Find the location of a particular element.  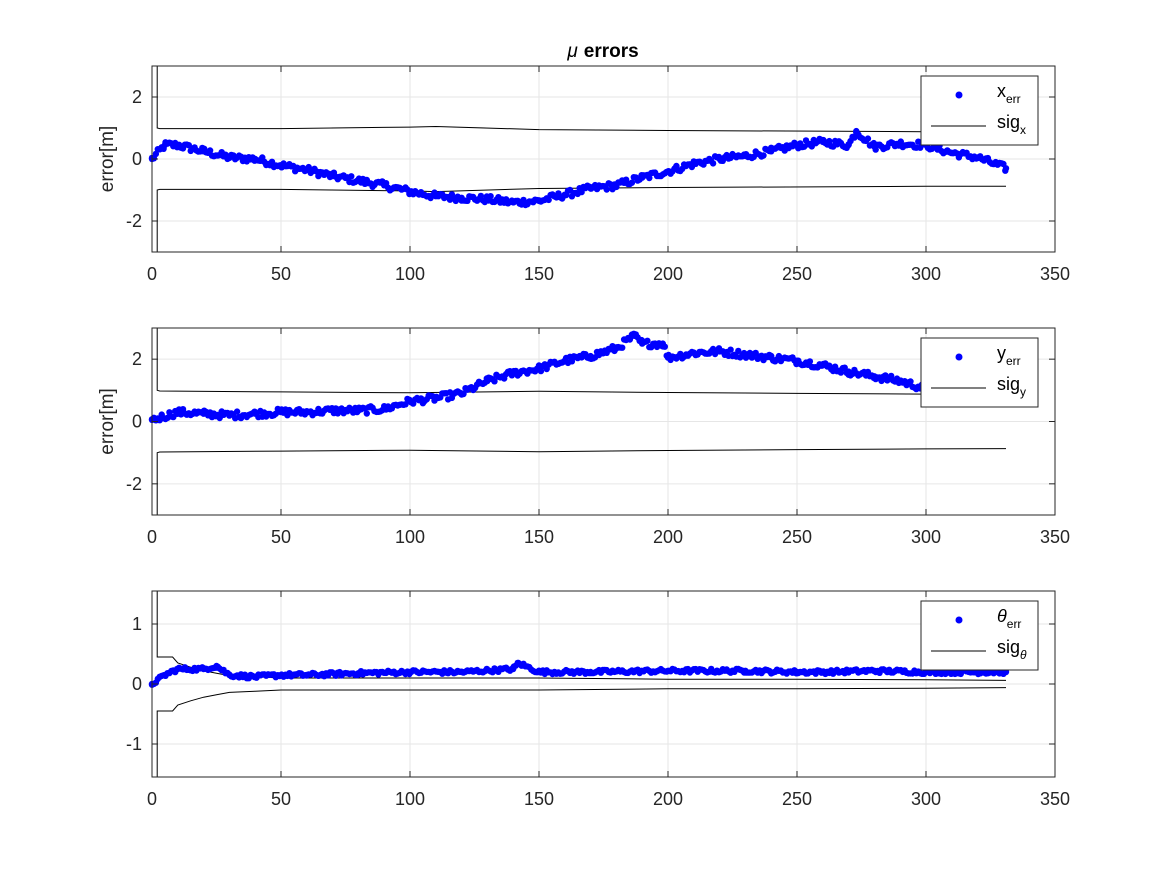

legend-entry-label: sigy is located at coordinates (1011, 386).